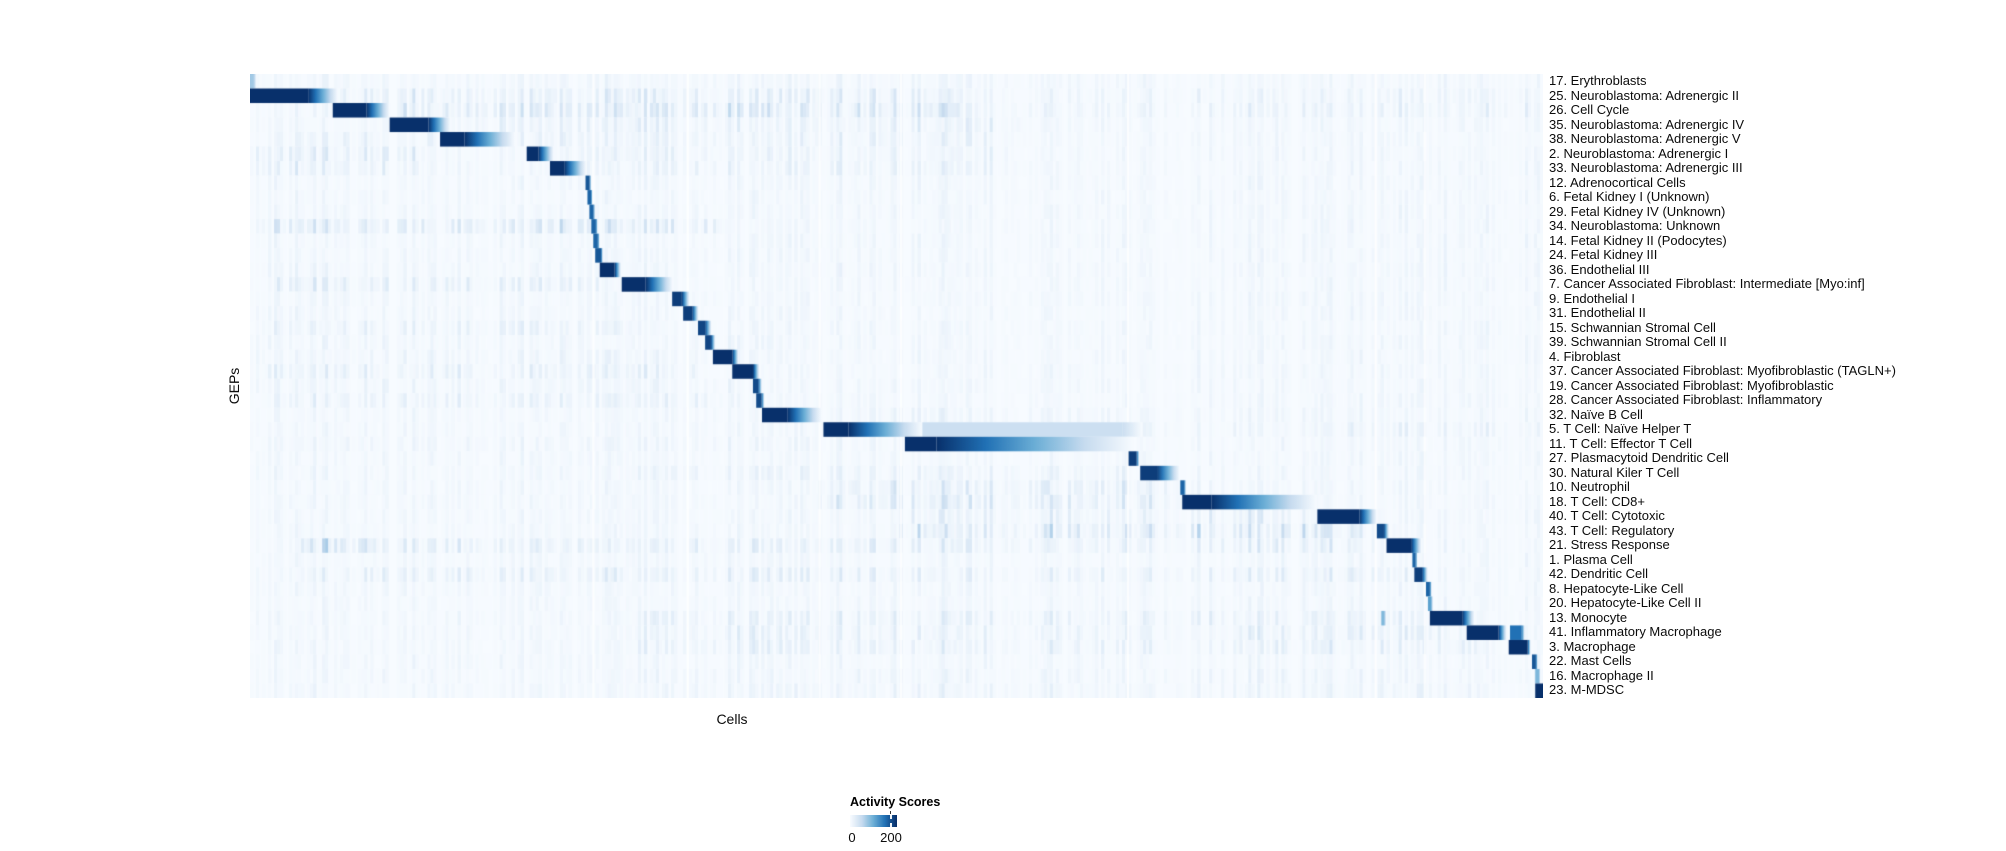 The height and width of the screenshot is (851, 2006). What do you see at coordinates (1639, 457) in the screenshot?
I see `gep-row-label: 27. Plasmacytoid Dendritic Cell` at bounding box center [1639, 457].